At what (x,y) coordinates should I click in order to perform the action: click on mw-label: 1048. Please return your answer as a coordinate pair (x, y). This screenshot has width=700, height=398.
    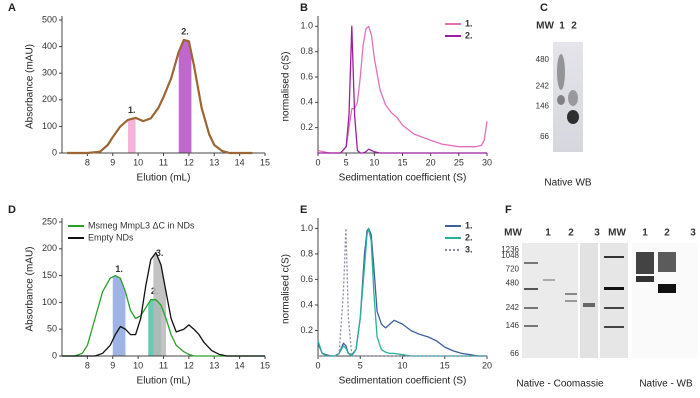
    Looking at the image, I should click on (510, 255).